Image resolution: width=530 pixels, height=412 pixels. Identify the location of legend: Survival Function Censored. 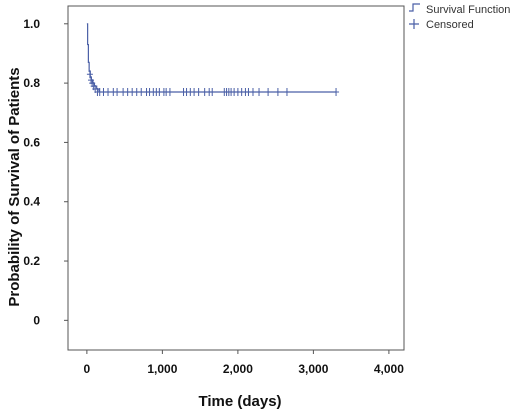
(459, 17).